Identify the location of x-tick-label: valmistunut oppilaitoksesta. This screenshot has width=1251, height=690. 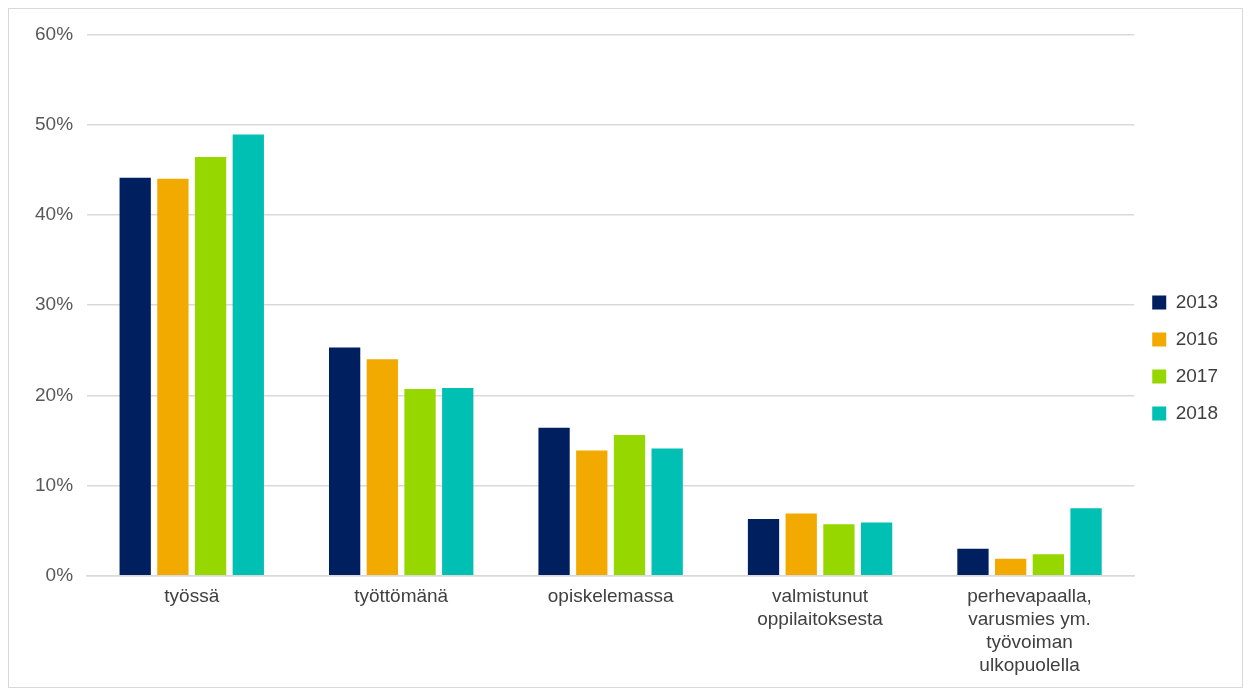
(820, 607).